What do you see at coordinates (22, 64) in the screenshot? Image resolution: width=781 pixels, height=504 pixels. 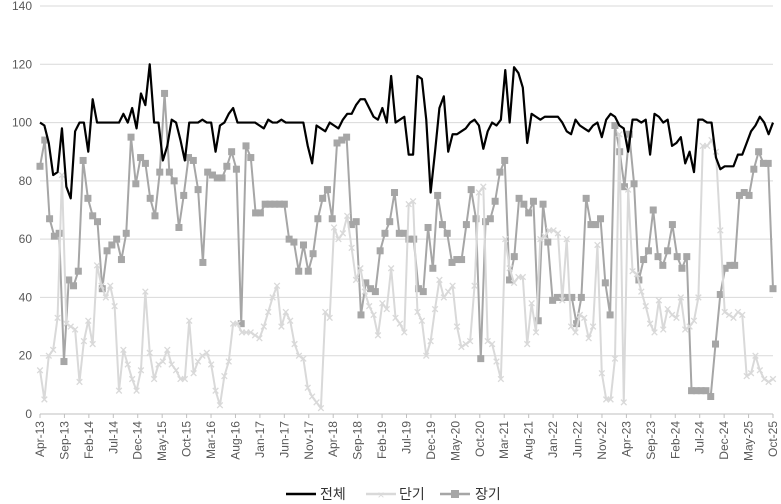 I see `y-tick-label: 120` at bounding box center [22, 64].